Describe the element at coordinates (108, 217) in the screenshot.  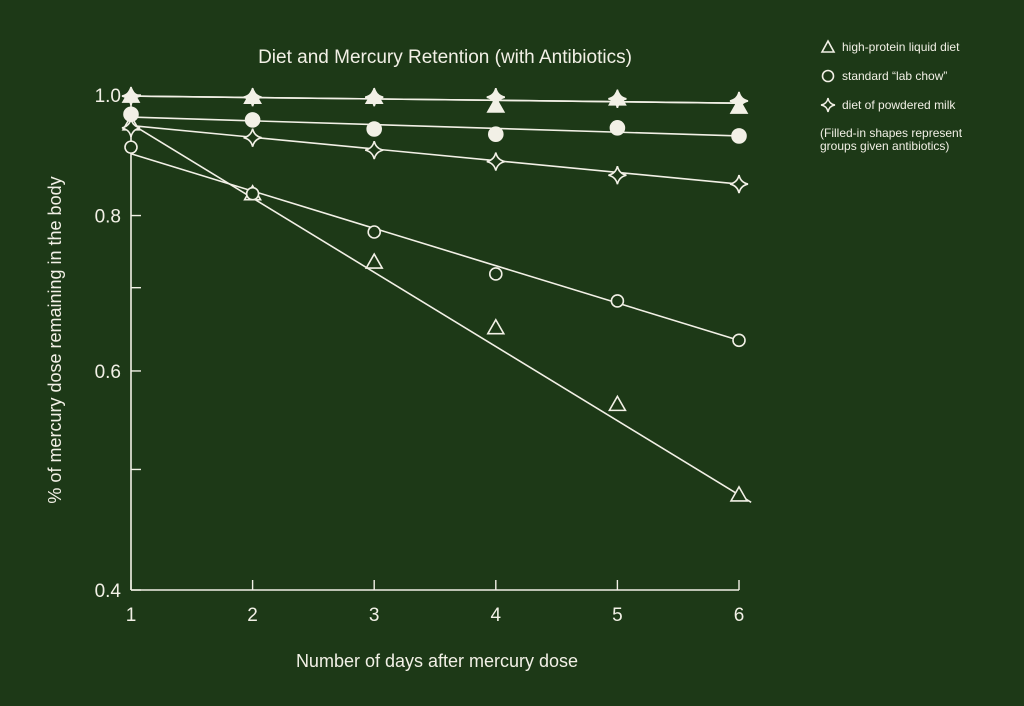
I see `y-tick-label: 0.8` at that location.